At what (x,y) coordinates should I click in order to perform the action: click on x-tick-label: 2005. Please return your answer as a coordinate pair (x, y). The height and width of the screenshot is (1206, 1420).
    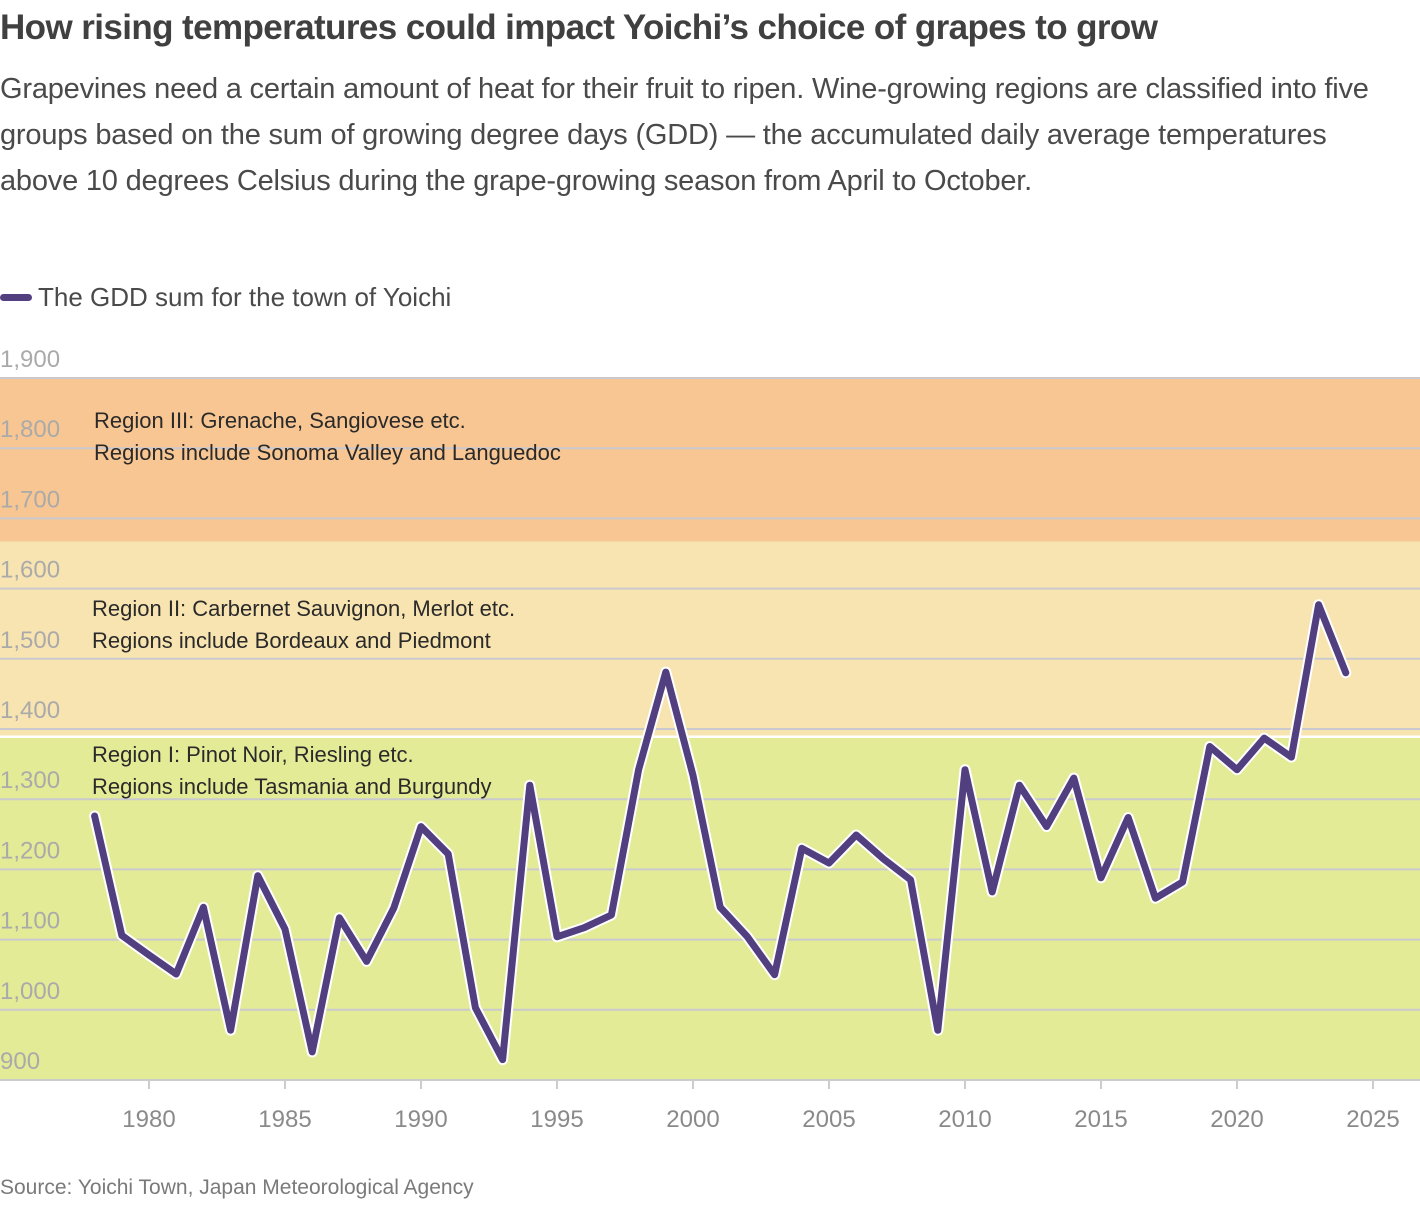
    Looking at the image, I should click on (828, 1119).